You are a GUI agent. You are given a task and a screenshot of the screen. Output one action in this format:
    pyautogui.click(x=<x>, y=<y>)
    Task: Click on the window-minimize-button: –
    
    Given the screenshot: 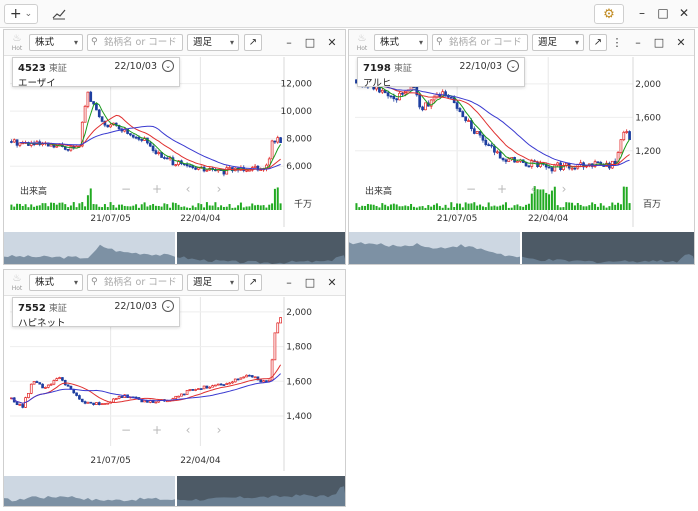 What is the action you would take?
    pyautogui.click(x=642, y=13)
    